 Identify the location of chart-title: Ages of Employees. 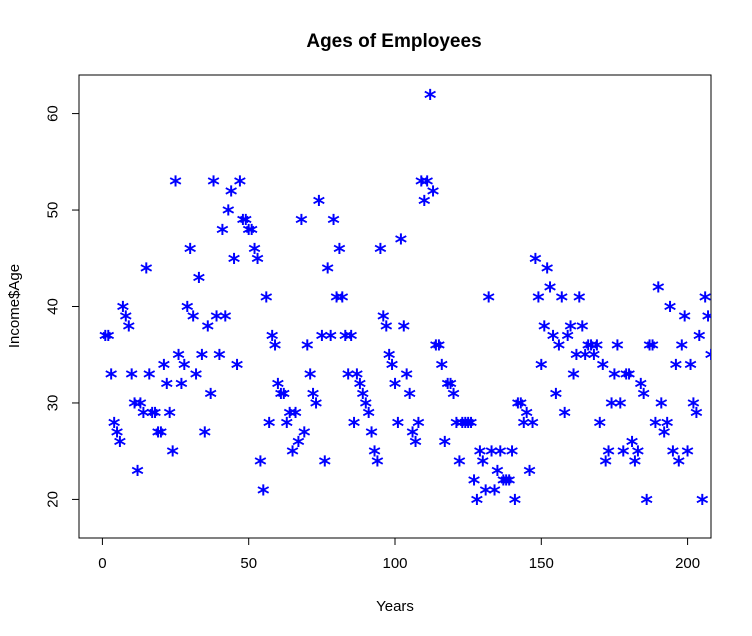
(393, 41).